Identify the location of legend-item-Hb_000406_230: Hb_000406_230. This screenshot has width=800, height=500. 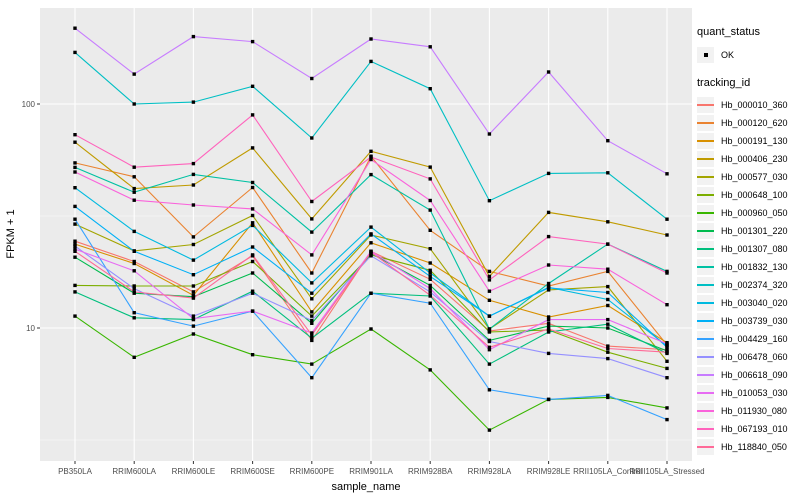
(748, 159).